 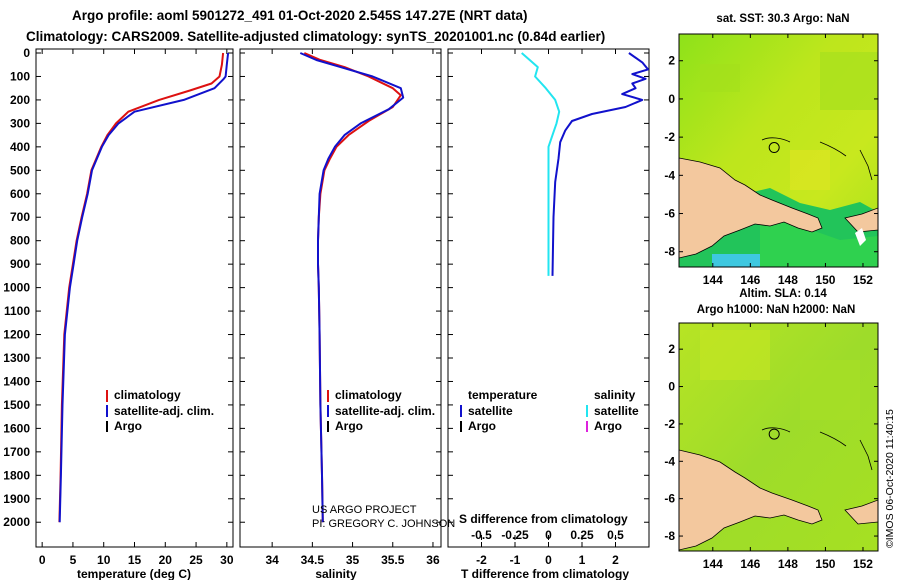 I want to click on difference-xlabel: T difference from climatology, so click(x=545, y=573).